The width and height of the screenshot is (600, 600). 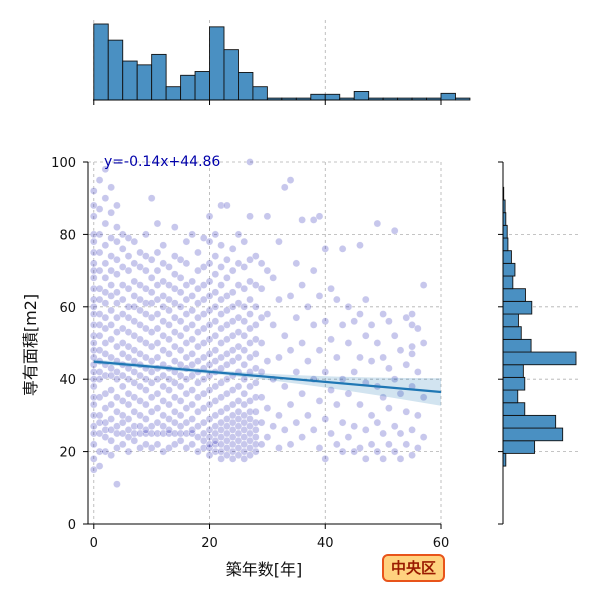 What do you see at coordinates (413, 568) in the screenshot?
I see `district-badge-box` at bounding box center [413, 568].